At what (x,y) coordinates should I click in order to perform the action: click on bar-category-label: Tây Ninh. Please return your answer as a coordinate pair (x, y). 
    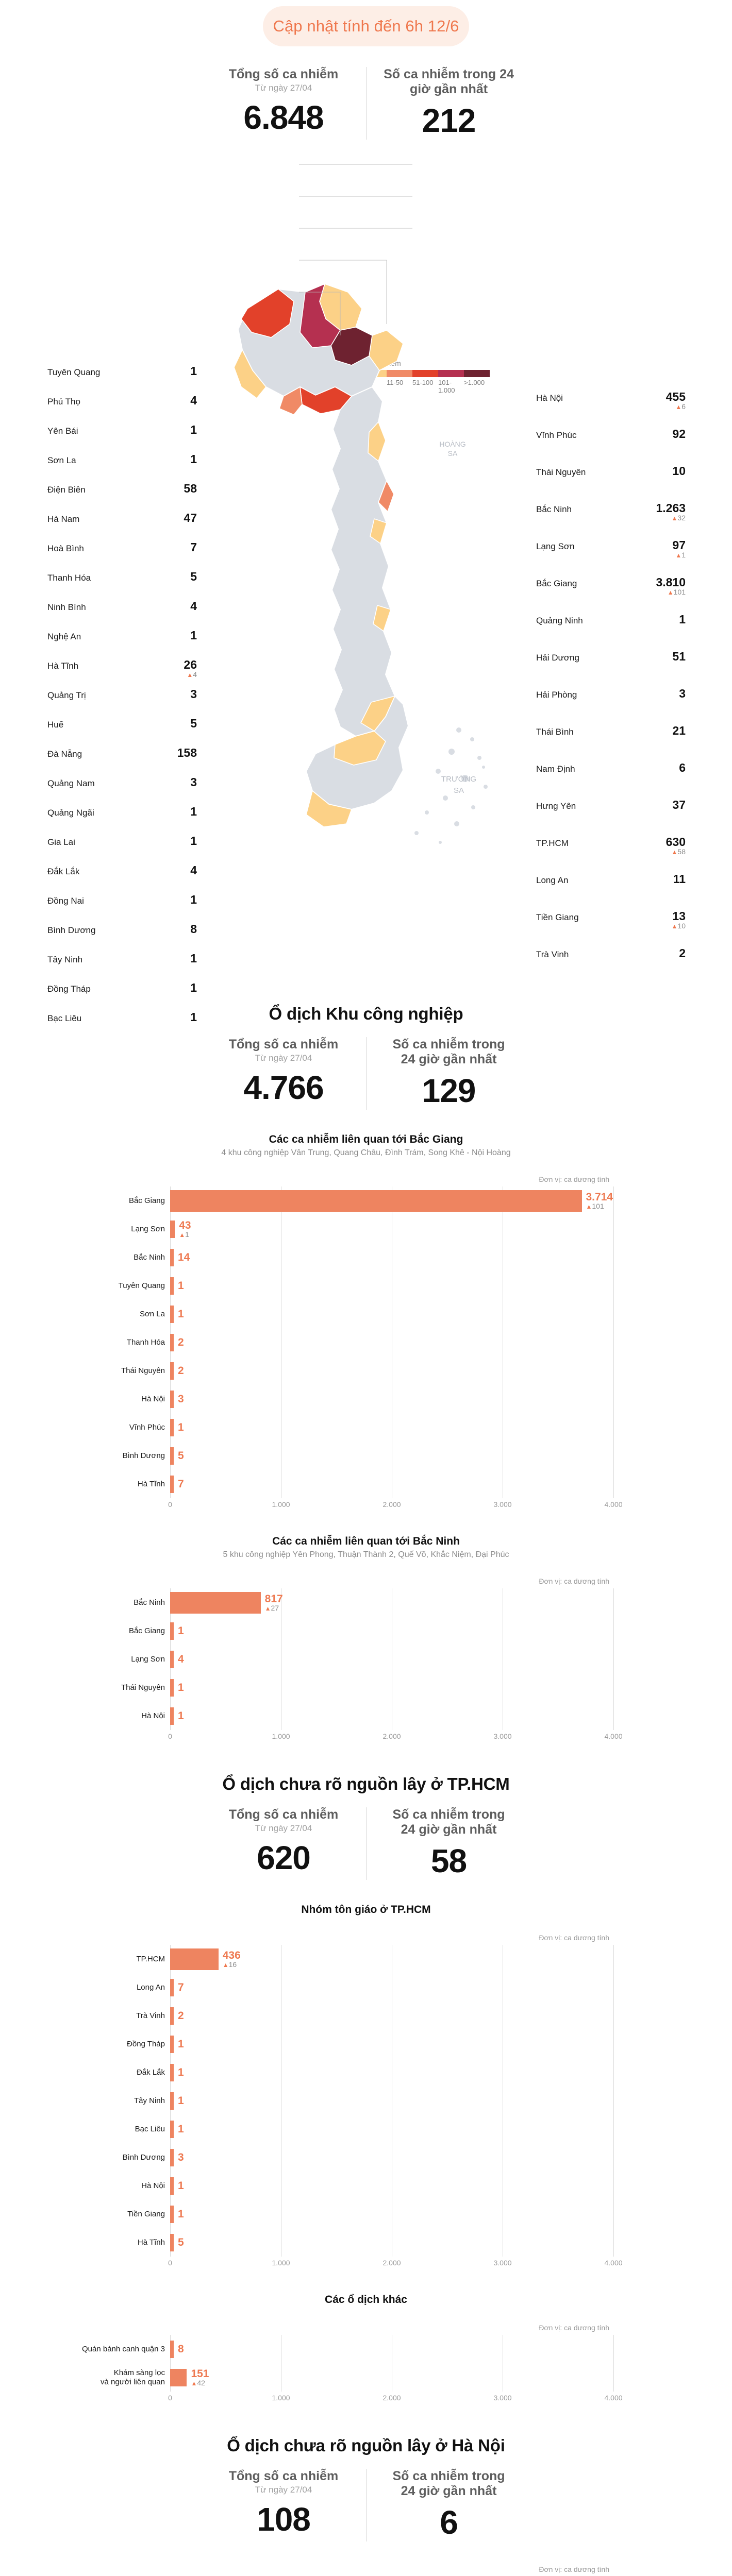
    Looking at the image, I should click on (149, 2100).